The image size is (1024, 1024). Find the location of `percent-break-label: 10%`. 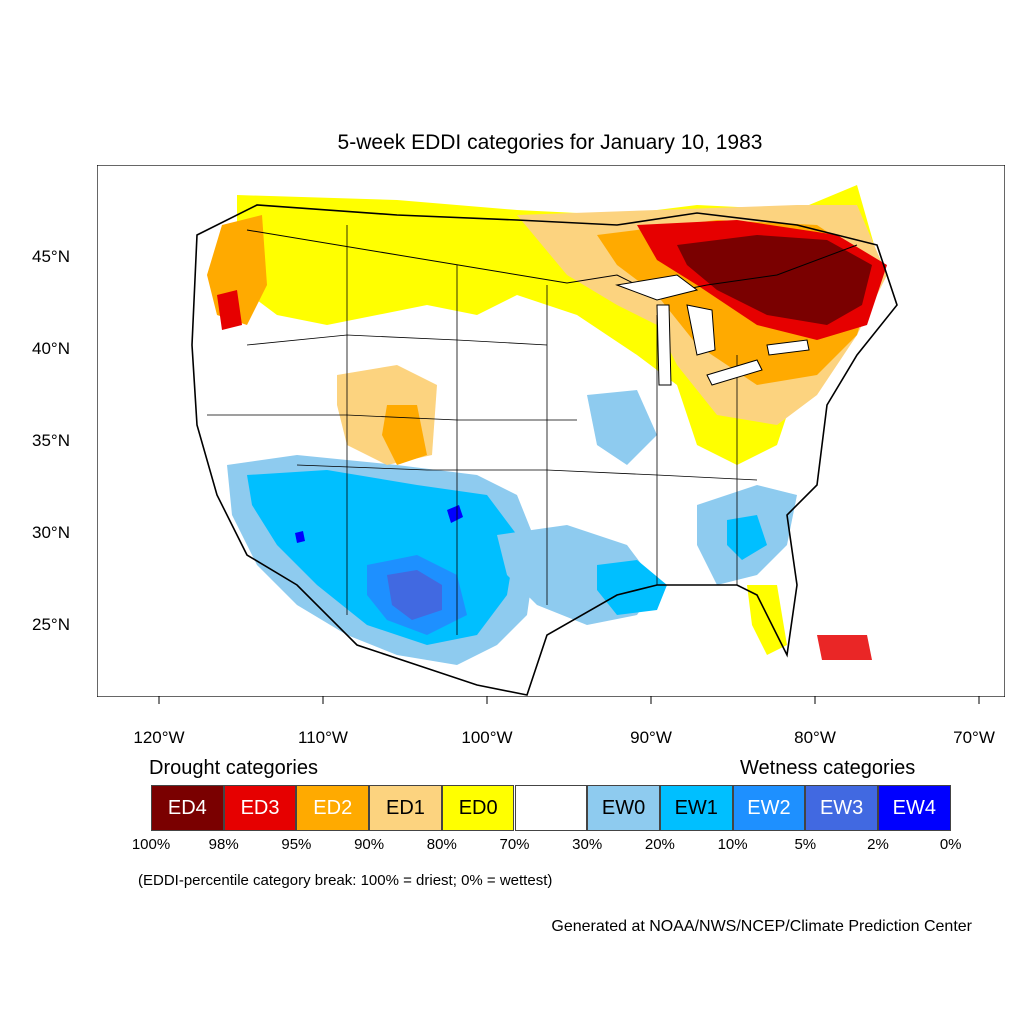

percent-break-label: 10% is located at coordinates (732, 844).